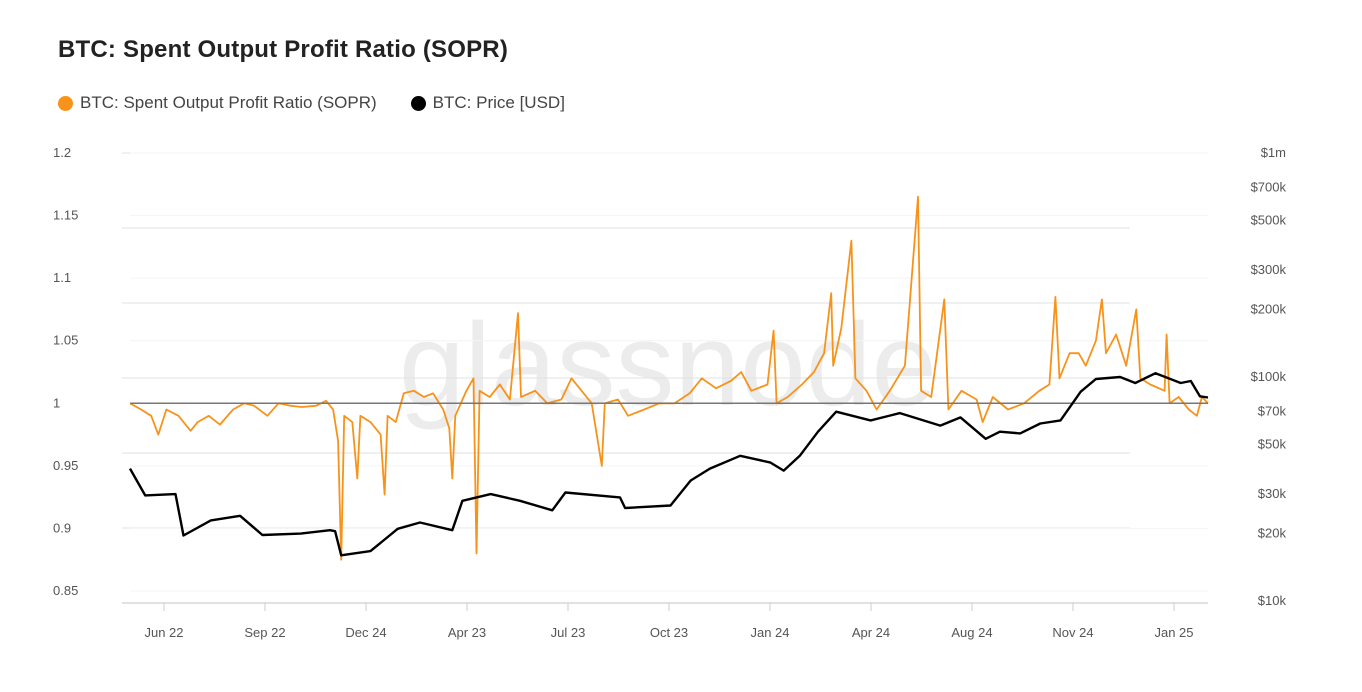  I want to click on x-tick-label: Jan 24, so click(769, 632).